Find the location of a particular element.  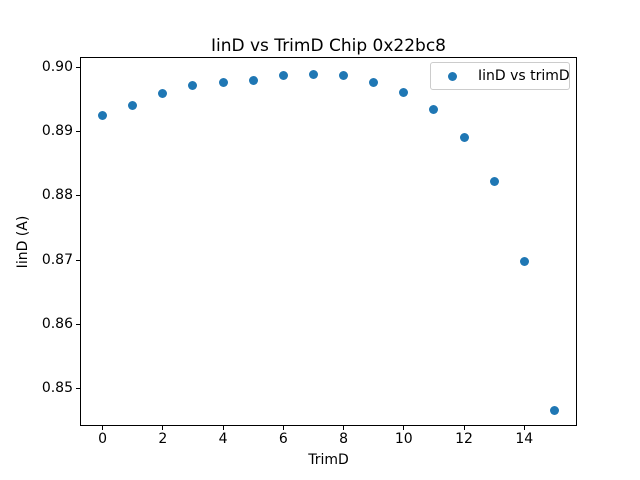

y-tick-label: 0.88 is located at coordinates (57, 195).